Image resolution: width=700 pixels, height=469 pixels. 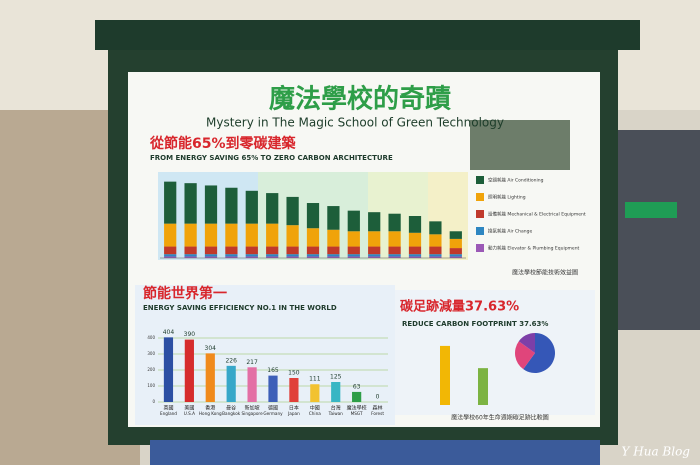 What do you see at coordinates (210, 413) in the screenshot?
I see `x-label: Hong Kong` at bounding box center [210, 413].